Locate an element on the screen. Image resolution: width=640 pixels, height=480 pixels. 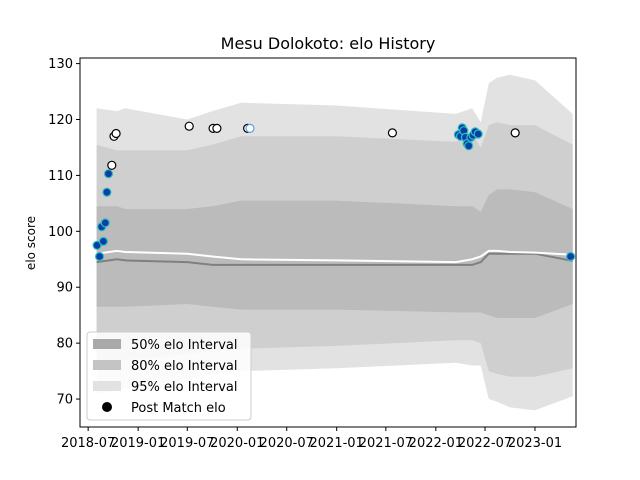
legend-marker is located at coordinates (107, 407).